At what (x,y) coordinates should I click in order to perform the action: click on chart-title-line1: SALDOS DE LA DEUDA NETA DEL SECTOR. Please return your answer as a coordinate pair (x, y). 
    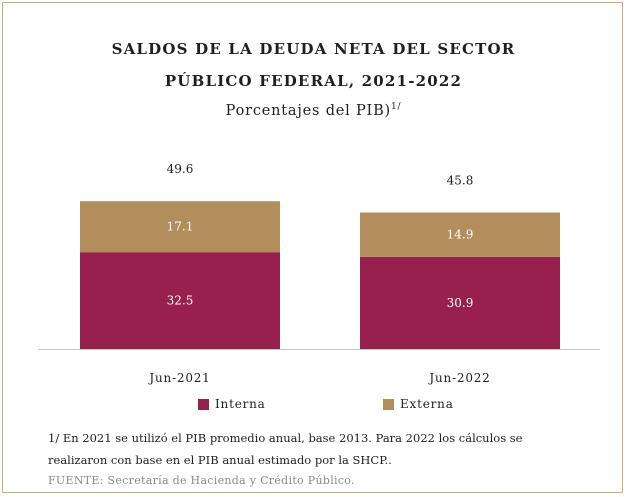
    Looking at the image, I should click on (313, 49).